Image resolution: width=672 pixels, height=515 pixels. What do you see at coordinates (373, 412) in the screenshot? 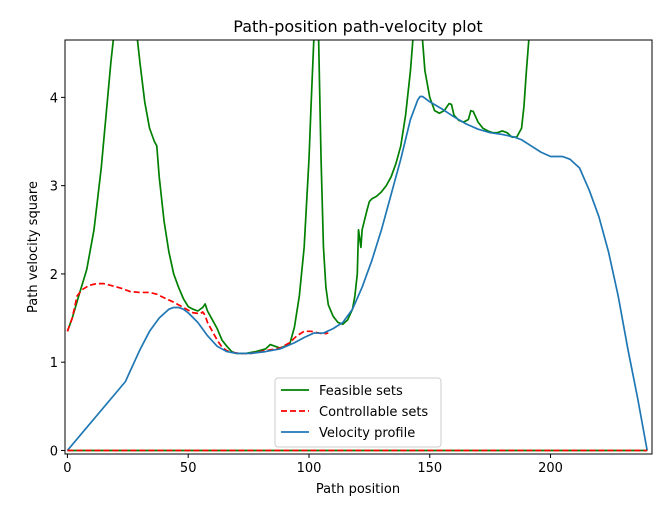
I see `legend-label-controllable-sets: Controllable sets` at bounding box center [373, 412].